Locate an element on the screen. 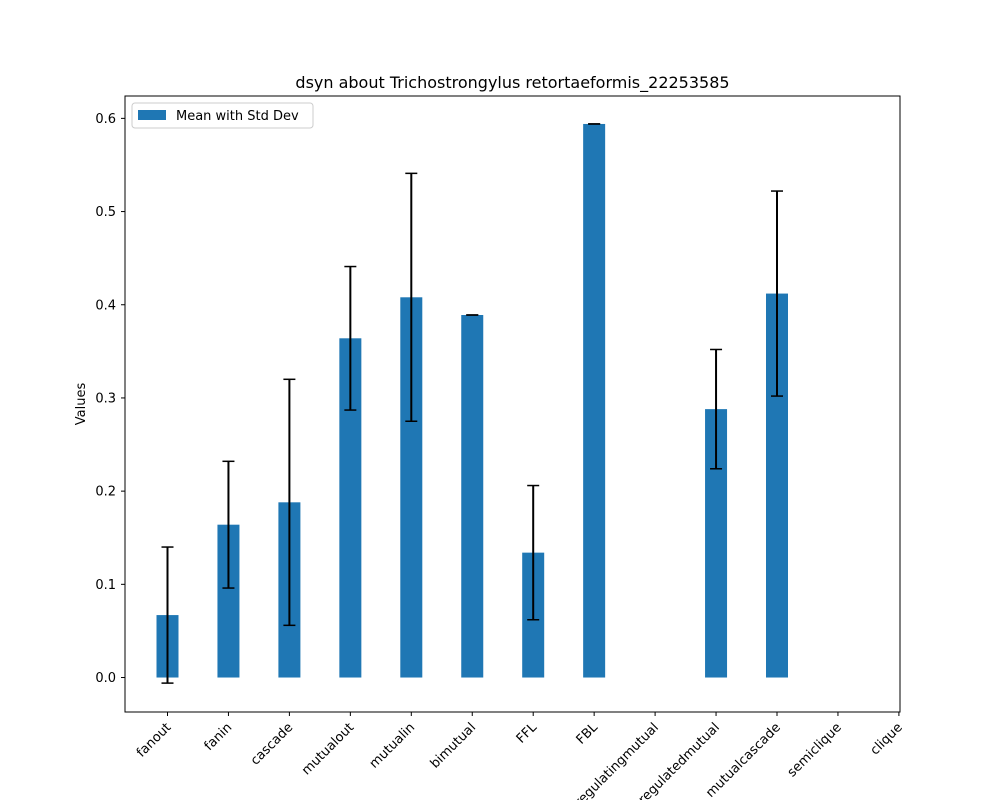  x-tick-label-cascade: cascade is located at coordinates (272, 744).